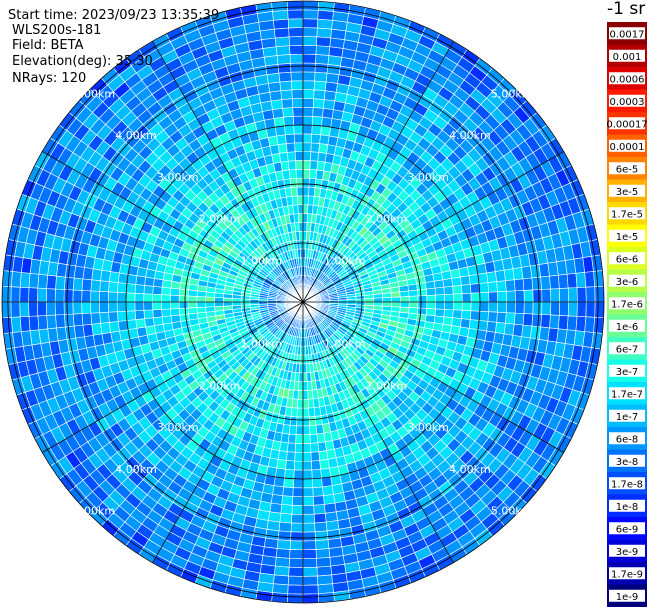 The width and height of the screenshot is (647, 607). What do you see at coordinates (627, 237) in the screenshot?
I see `colorbar-tick-label: 1e-5` at bounding box center [627, 237].